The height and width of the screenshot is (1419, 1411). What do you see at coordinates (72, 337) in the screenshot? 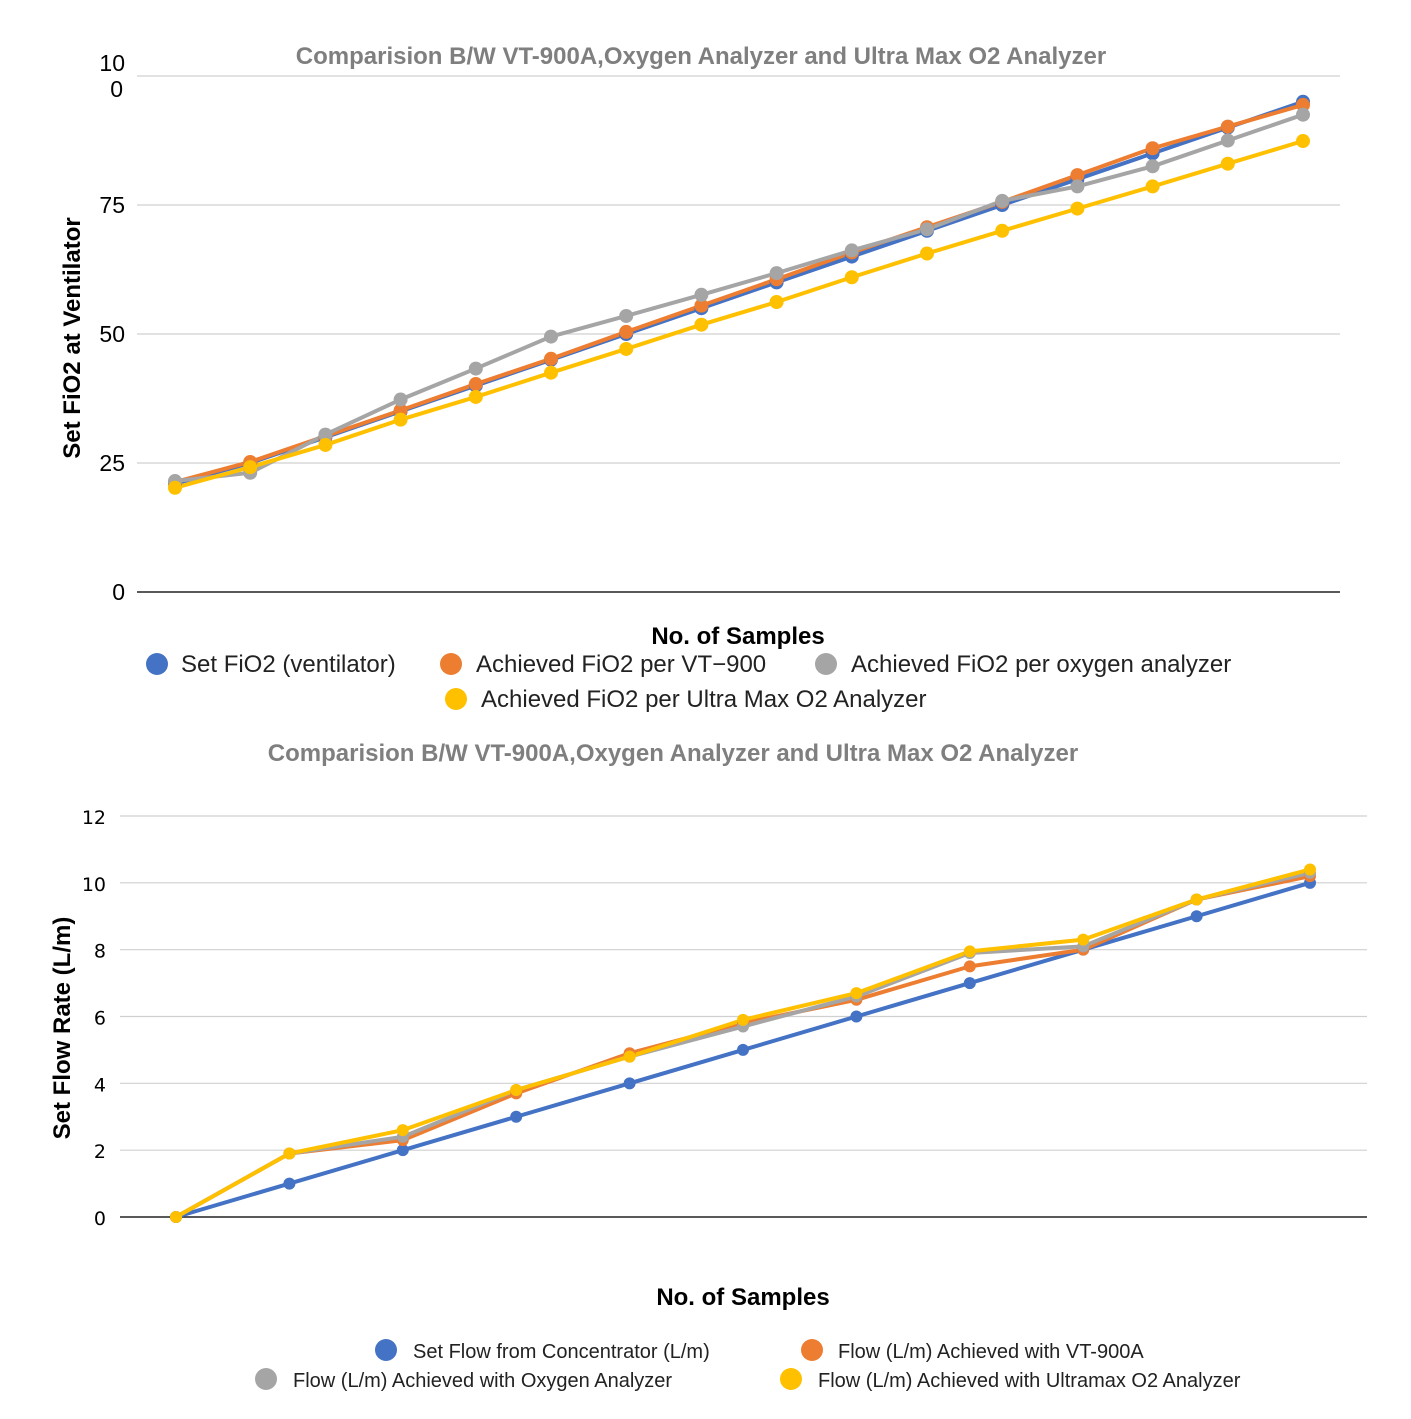
I see `fio2-y-axis-label: Set FiO2 at Ventilator` at bounding box center [72, 337].